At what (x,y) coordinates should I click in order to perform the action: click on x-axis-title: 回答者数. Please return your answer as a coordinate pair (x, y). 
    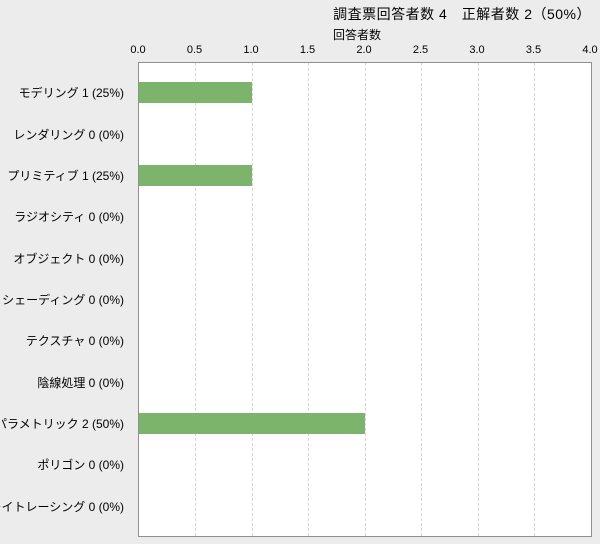
    Looking at the image, I should click on (357, 35).